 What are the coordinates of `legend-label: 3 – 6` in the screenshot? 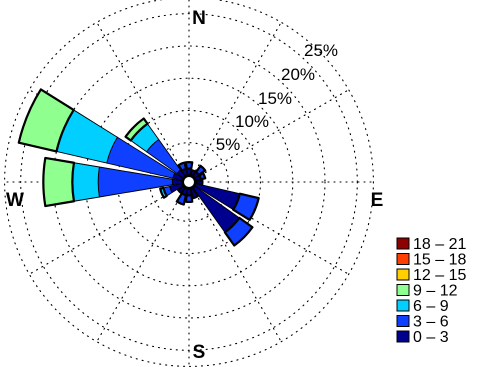 It's located at (431, 322).